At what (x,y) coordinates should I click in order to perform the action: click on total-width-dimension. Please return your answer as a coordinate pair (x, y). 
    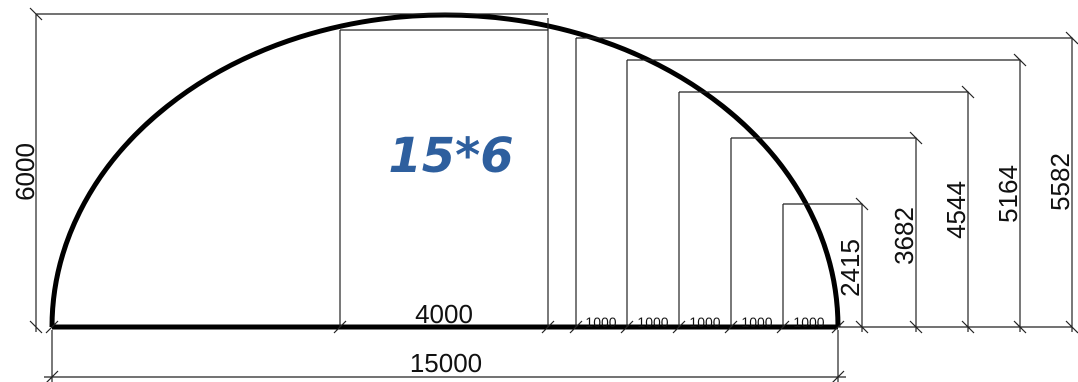
    Looking at the image, I should click on (445, 356).